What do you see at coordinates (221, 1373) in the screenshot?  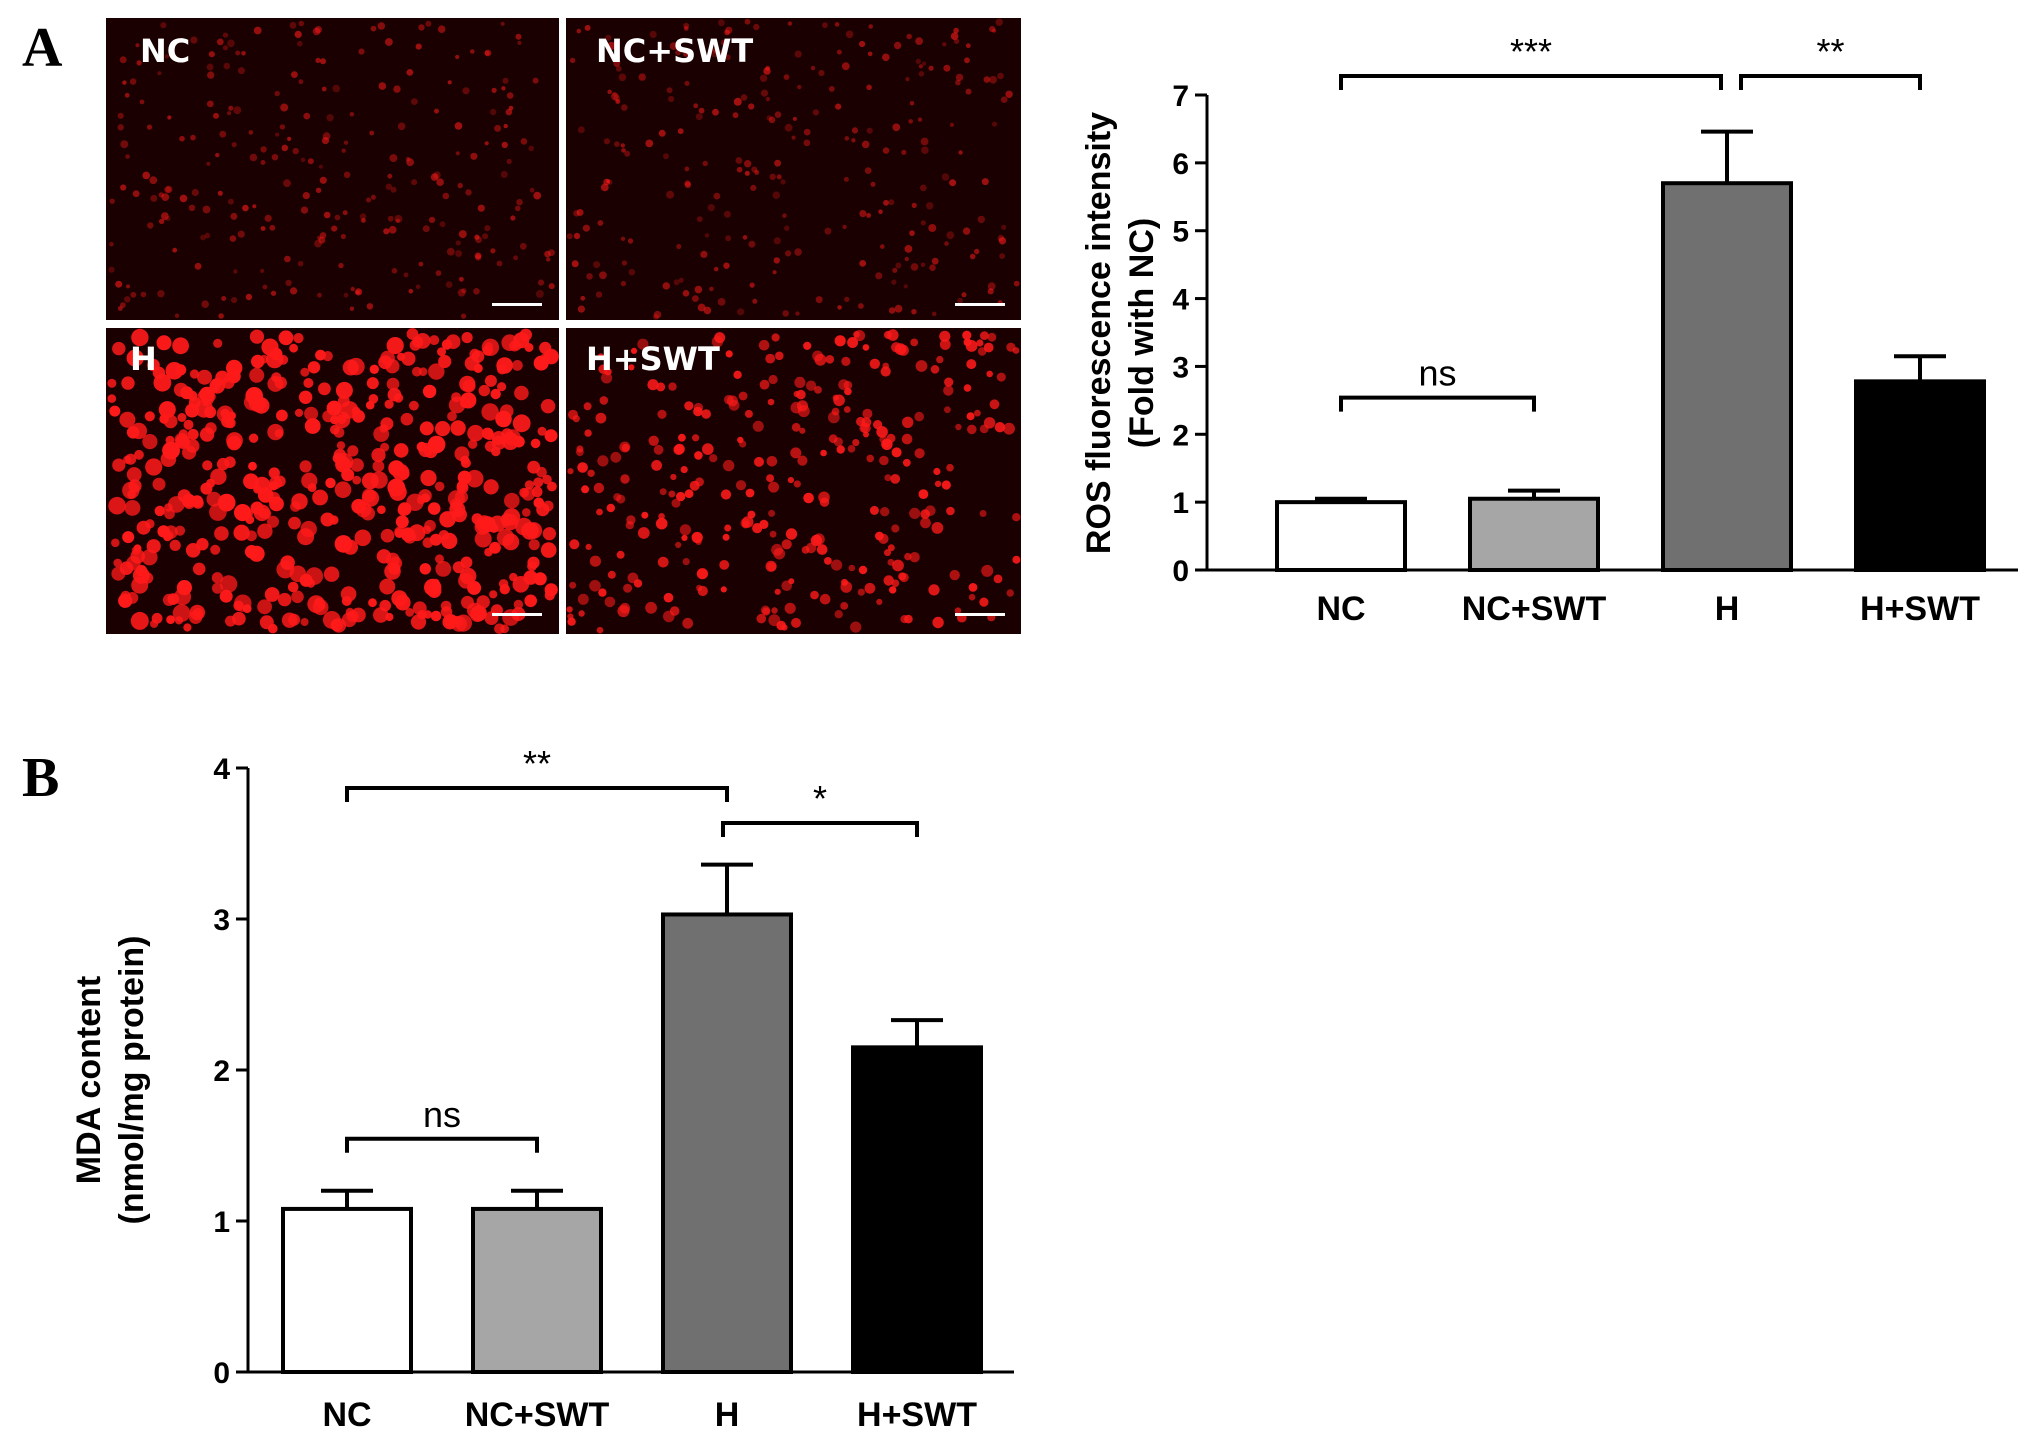 I see `mda-y-tick-label: 0` at bounding box center [221, 1373].